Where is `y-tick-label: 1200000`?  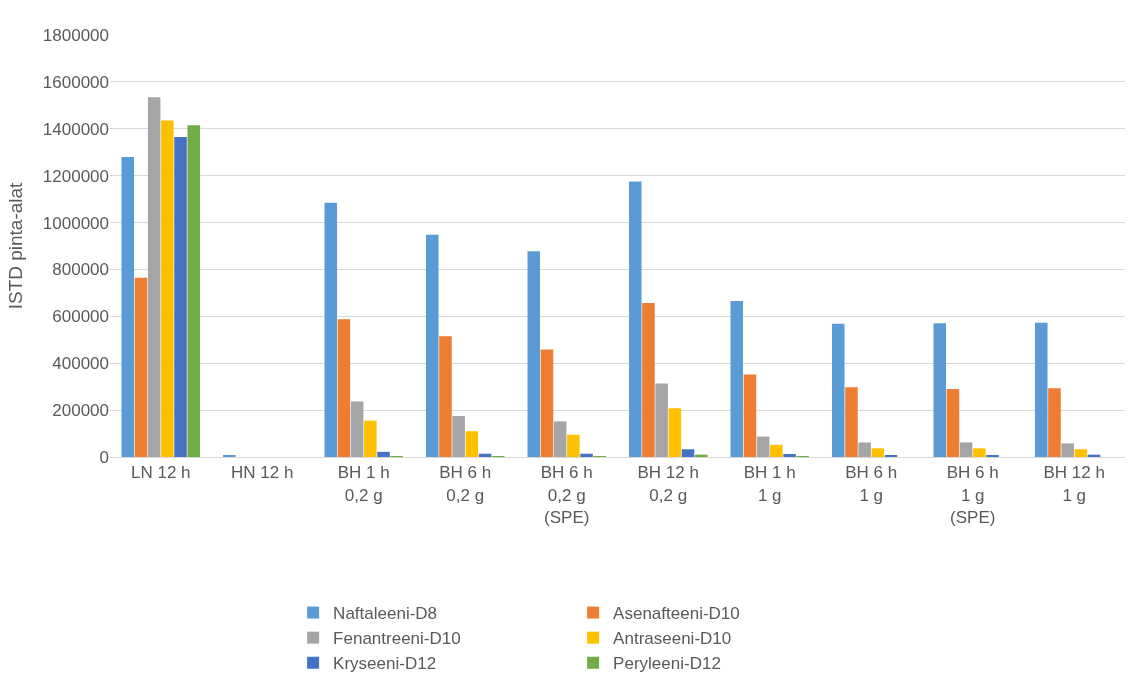
y-tick-label: 1200000 is located at coordinates (75, 176).